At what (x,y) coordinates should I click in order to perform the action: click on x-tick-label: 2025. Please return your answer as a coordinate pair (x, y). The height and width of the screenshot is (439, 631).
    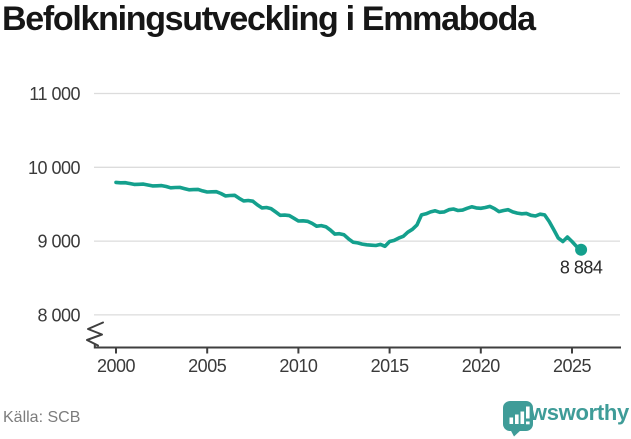
    Looking at the image, I should click on (572, 366).